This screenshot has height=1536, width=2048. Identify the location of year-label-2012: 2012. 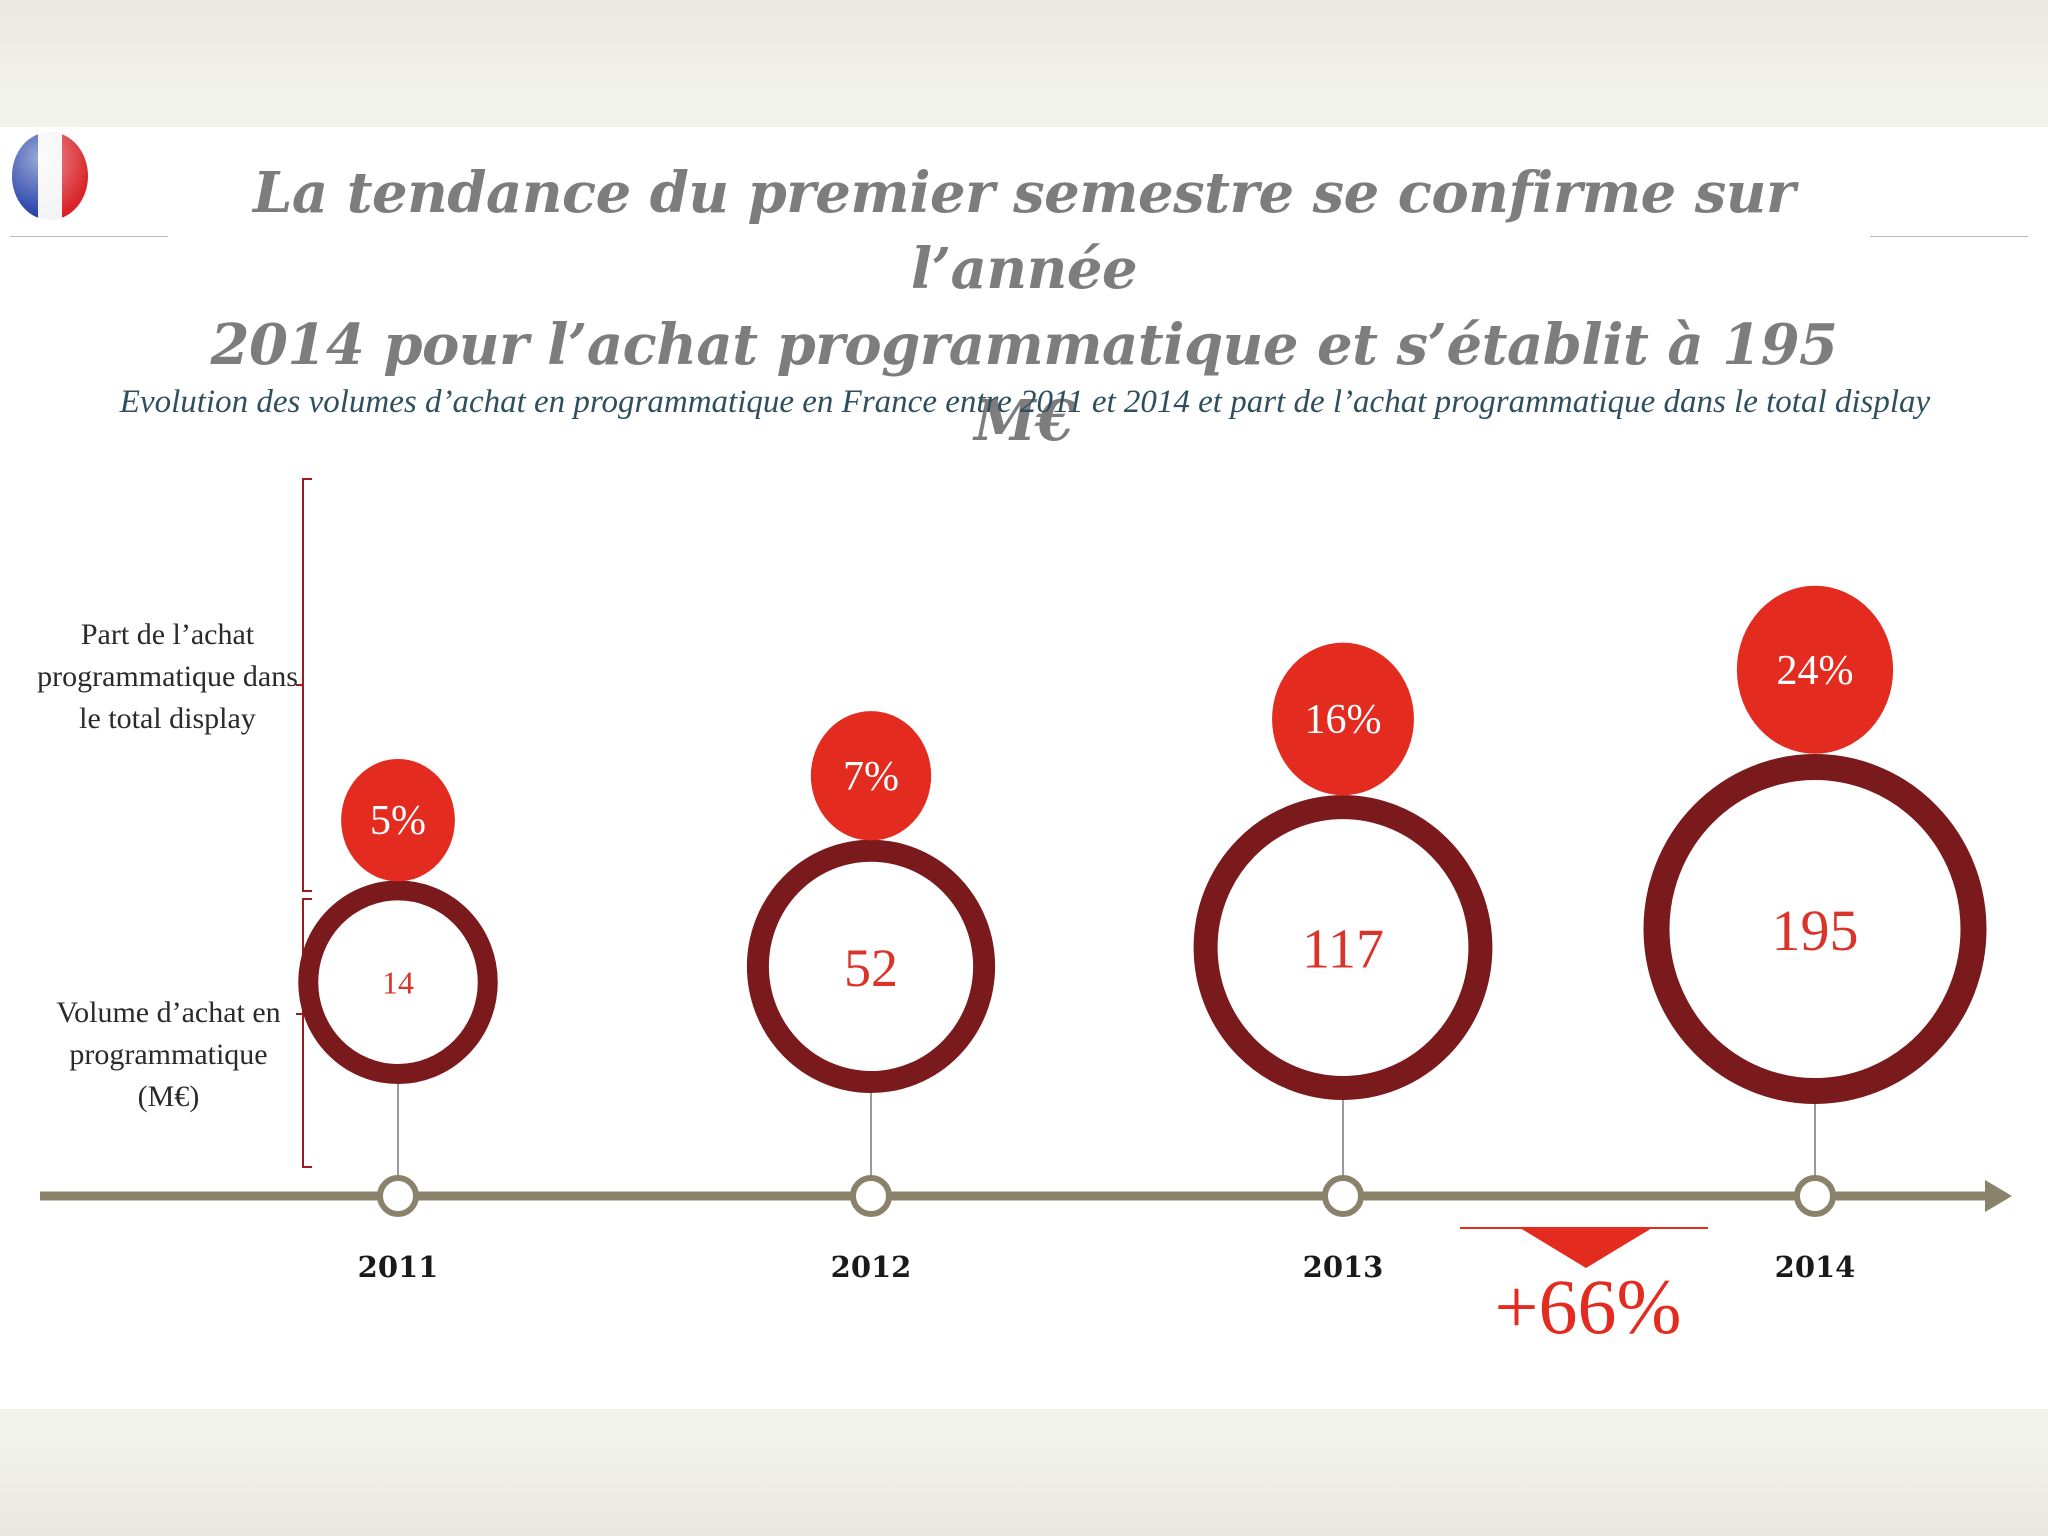
(871, 1267).